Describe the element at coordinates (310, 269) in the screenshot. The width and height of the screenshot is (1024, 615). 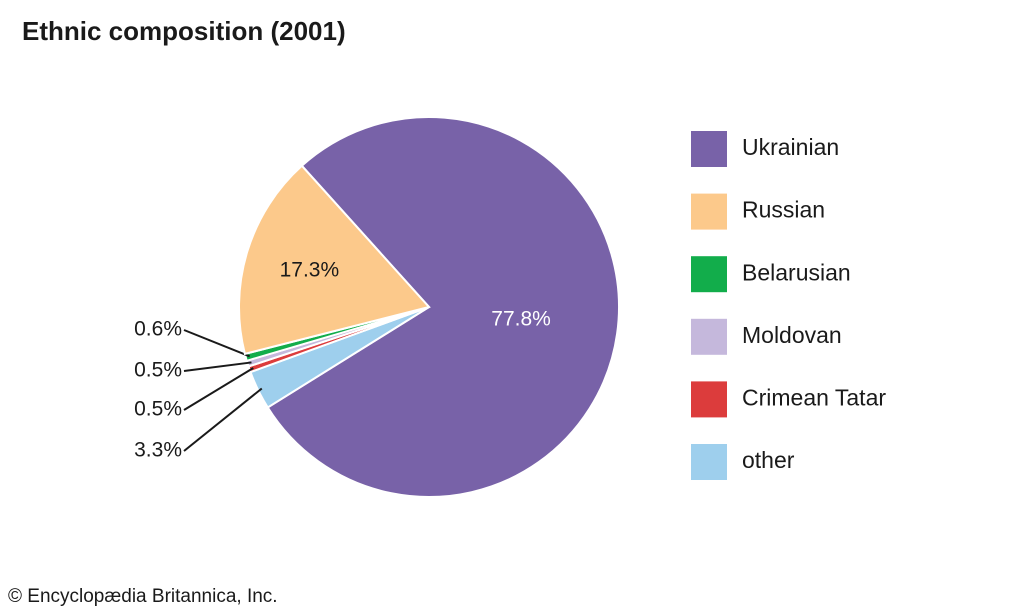
I see `data-label: 17.3%` at that location.